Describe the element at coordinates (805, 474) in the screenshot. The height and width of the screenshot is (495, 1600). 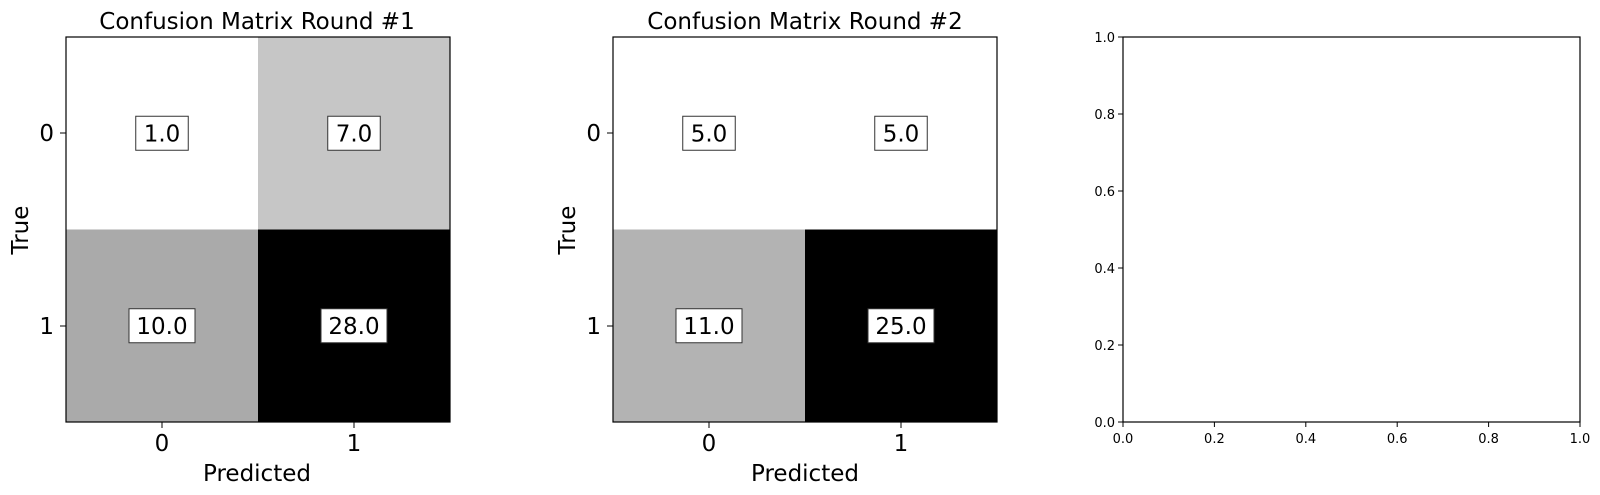
I see `chart-2-xlabel: Predicted` at that location.